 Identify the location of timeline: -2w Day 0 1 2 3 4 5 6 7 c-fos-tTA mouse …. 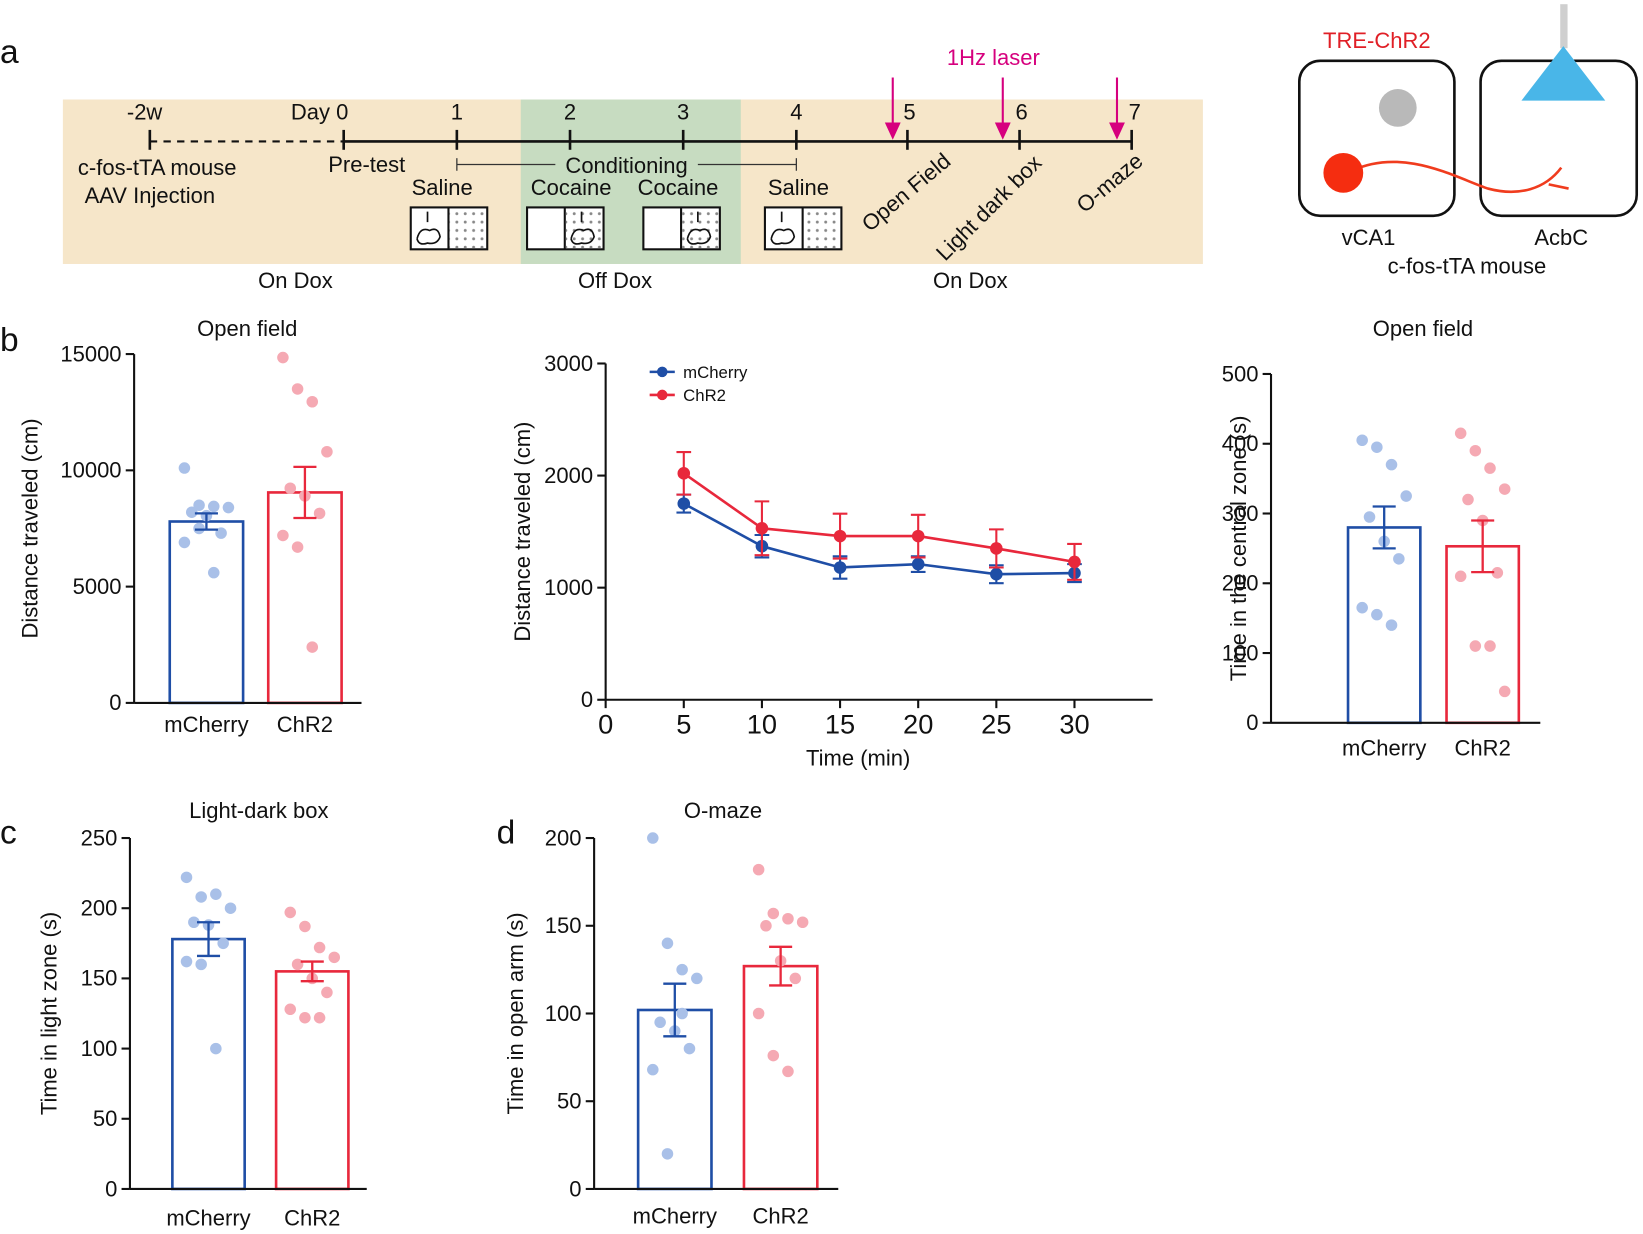
(632, 169).